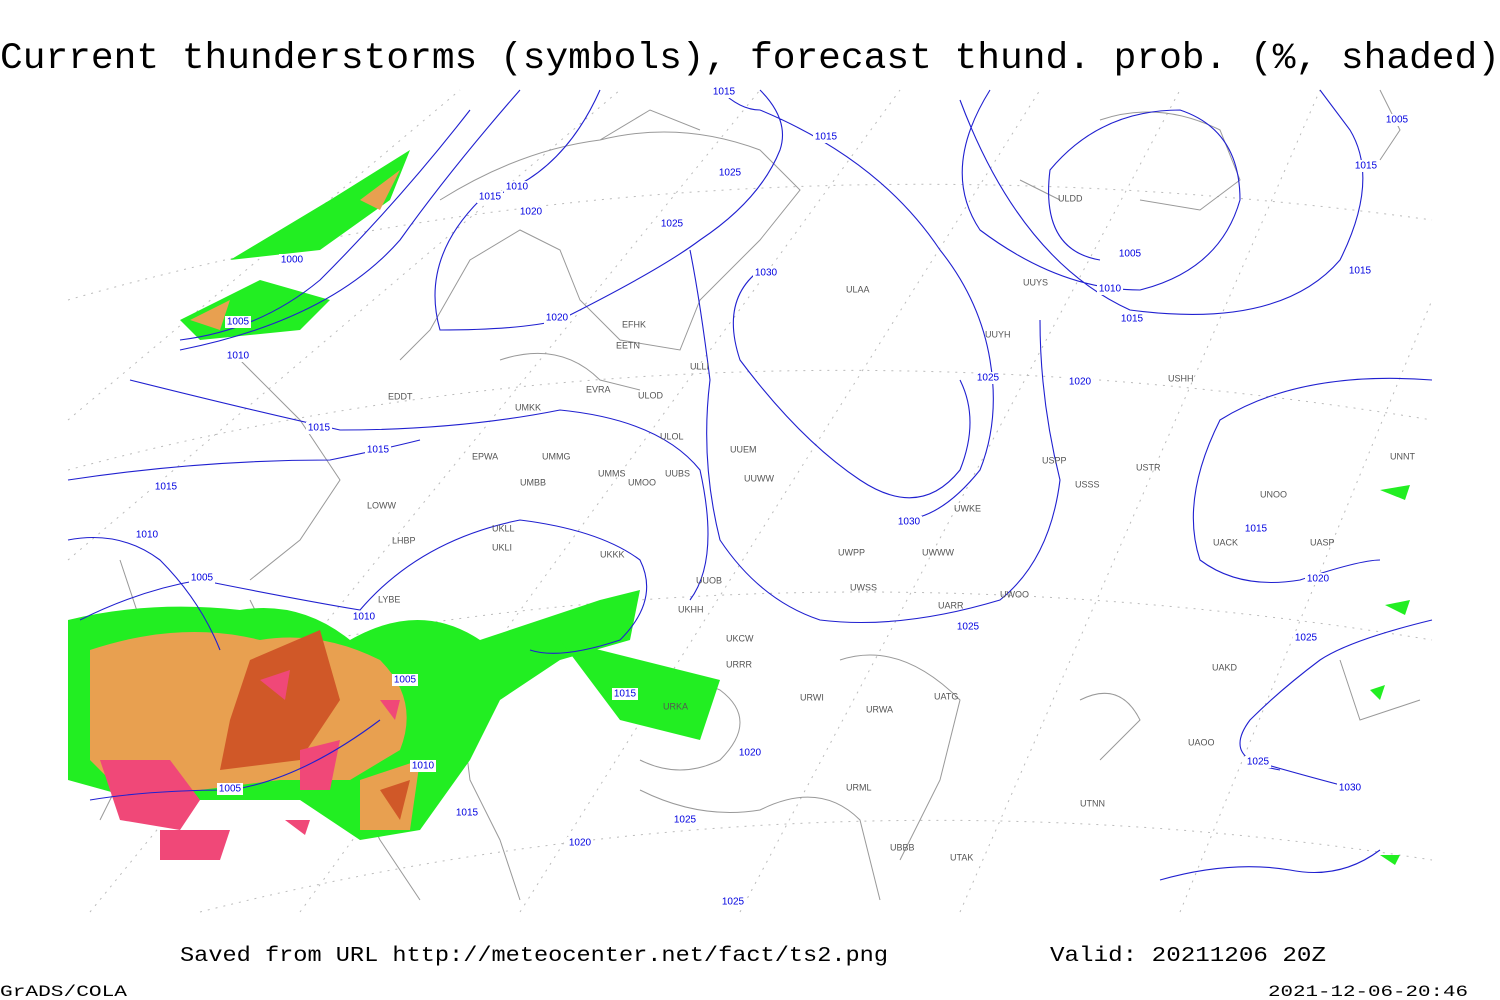 This screenshot has height=1000, width=1500. Describe the element at coordinates (1035, 282) in the screenshot. I see `station-code: UUYS` at that location.